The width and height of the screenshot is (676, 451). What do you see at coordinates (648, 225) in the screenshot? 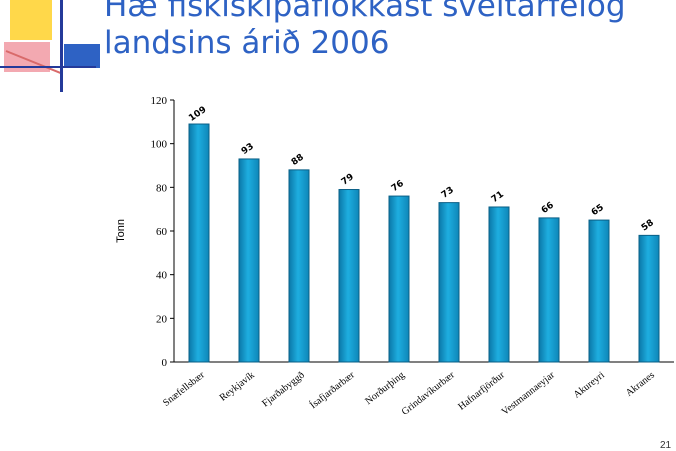
I see `data-label: 58` at bounding box center [648, 225].